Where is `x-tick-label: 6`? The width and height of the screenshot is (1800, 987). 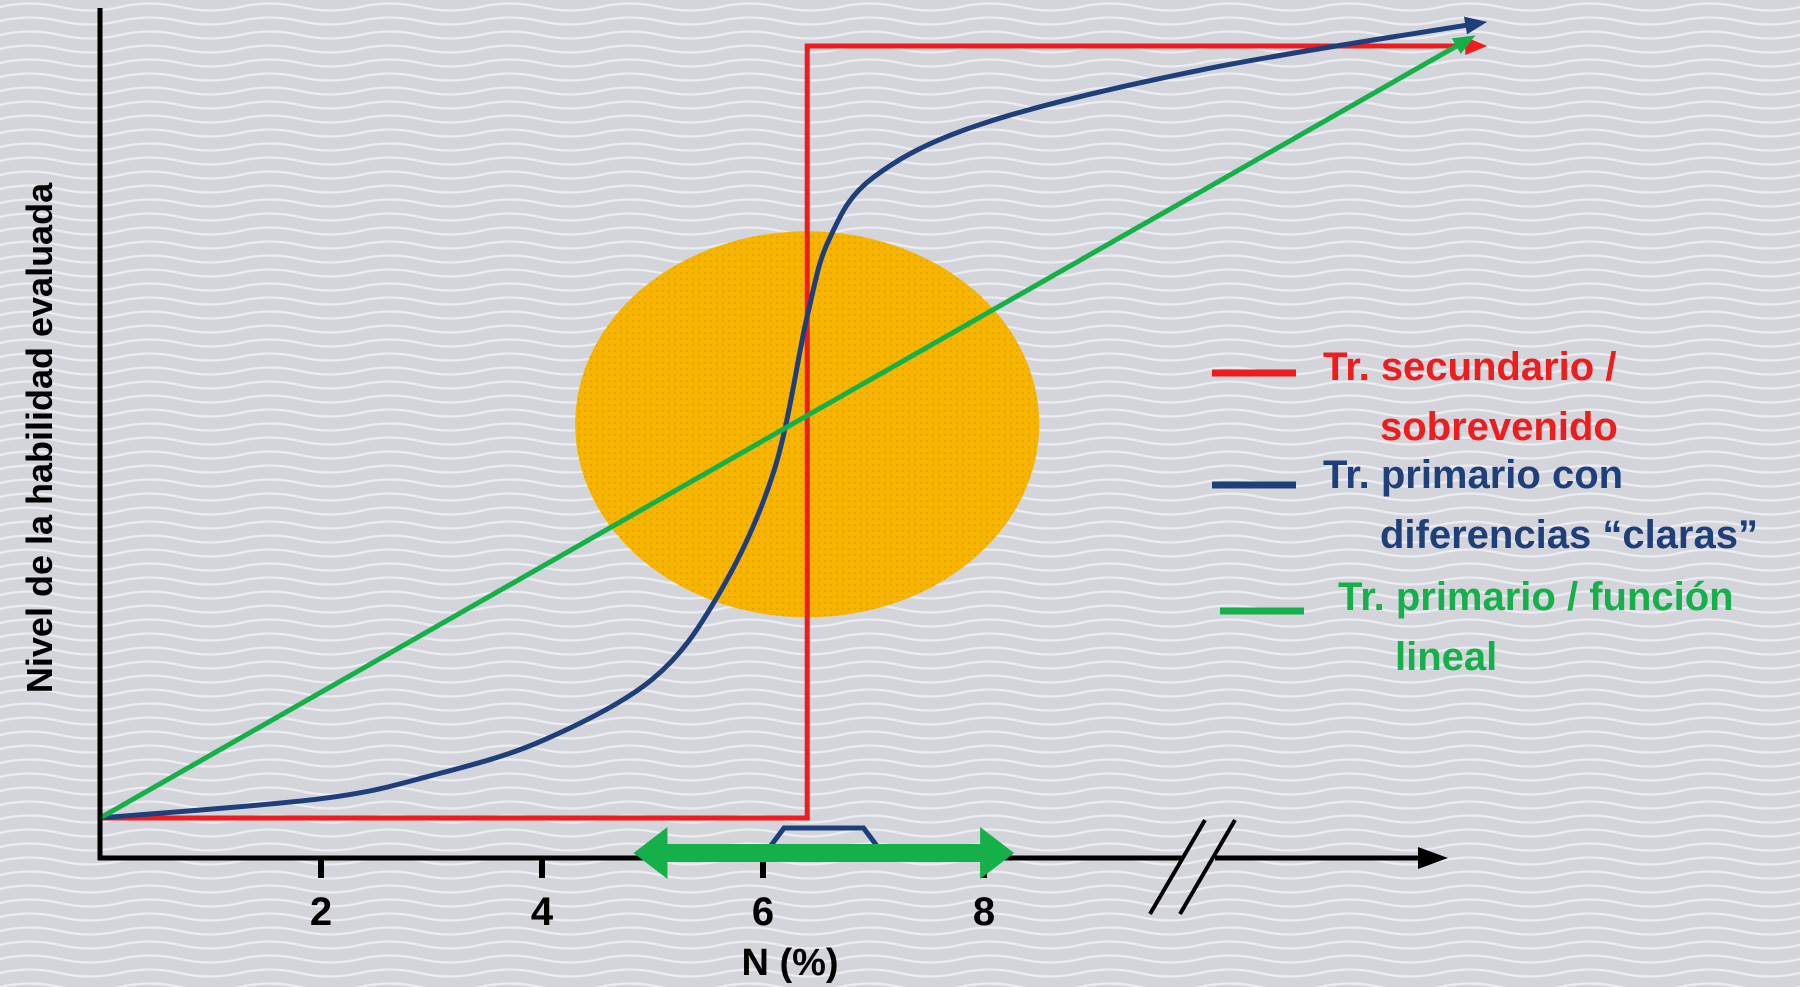 x-tick-label: 6 is located at coordinates (763, 912).